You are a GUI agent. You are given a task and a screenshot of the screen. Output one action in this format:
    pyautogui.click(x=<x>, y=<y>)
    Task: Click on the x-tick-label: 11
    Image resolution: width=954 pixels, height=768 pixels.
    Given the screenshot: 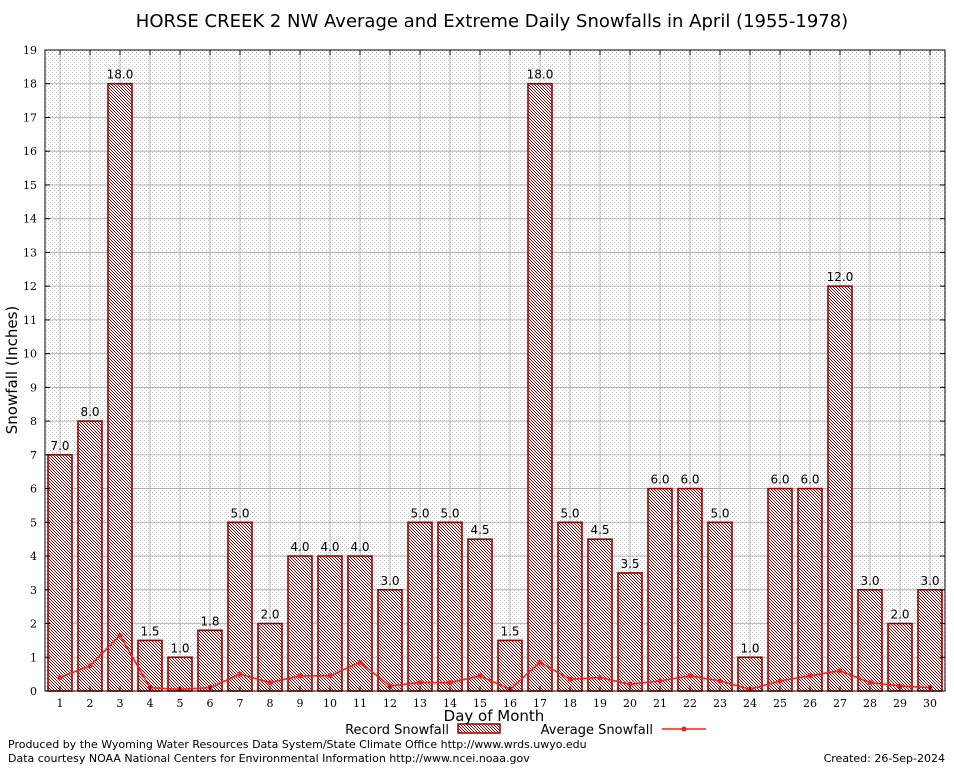 What is the action you would take?
    pyautogui.click(x=360, y=703)
    